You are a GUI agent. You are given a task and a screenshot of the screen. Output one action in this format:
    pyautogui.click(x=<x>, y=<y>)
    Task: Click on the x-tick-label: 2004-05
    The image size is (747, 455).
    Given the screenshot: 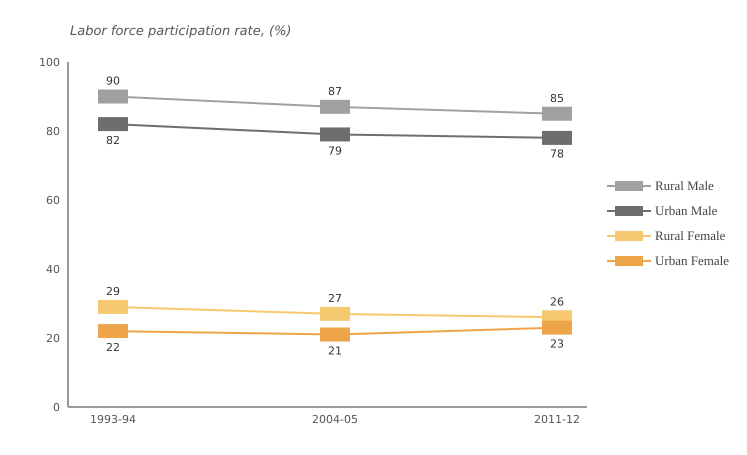 What is the action you would take?
    pyautogui.click(x=335, y=419)
    